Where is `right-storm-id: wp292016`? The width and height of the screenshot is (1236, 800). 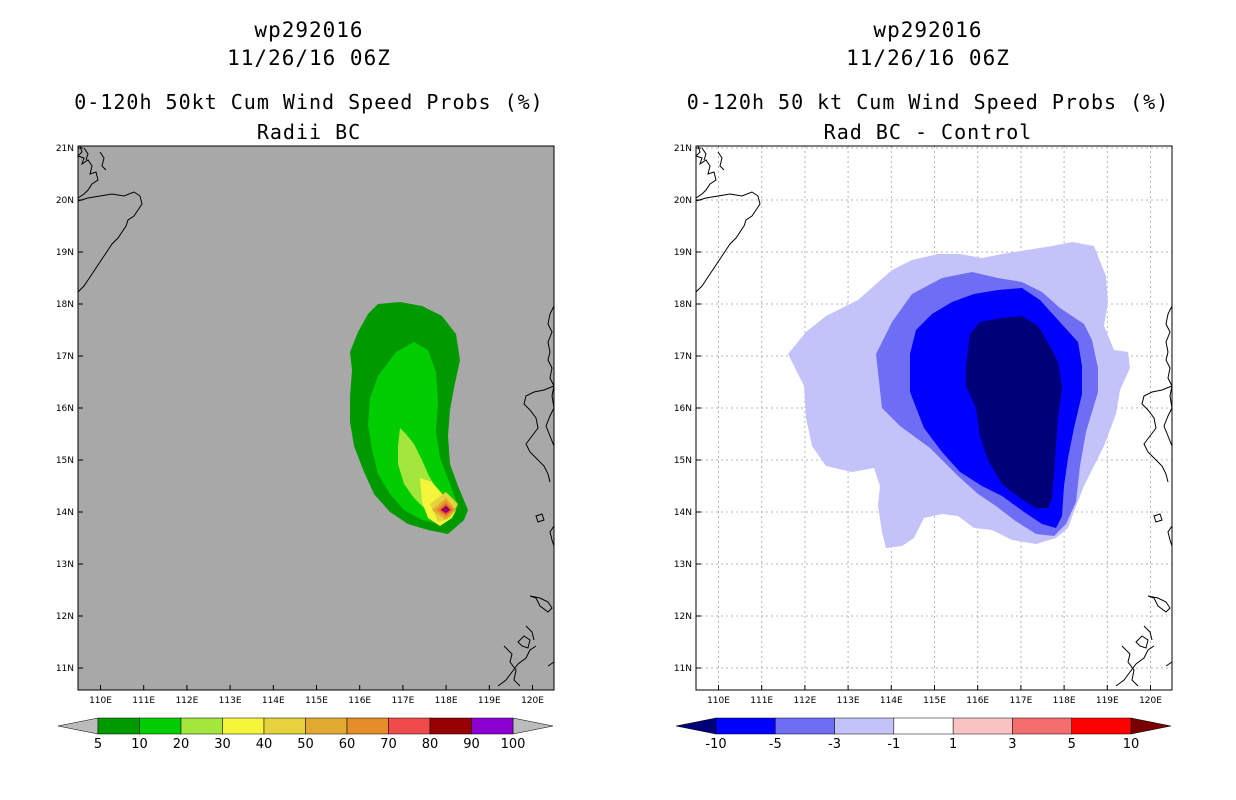
right-storm-id: wp292016 is located at coordinates (928, 30).